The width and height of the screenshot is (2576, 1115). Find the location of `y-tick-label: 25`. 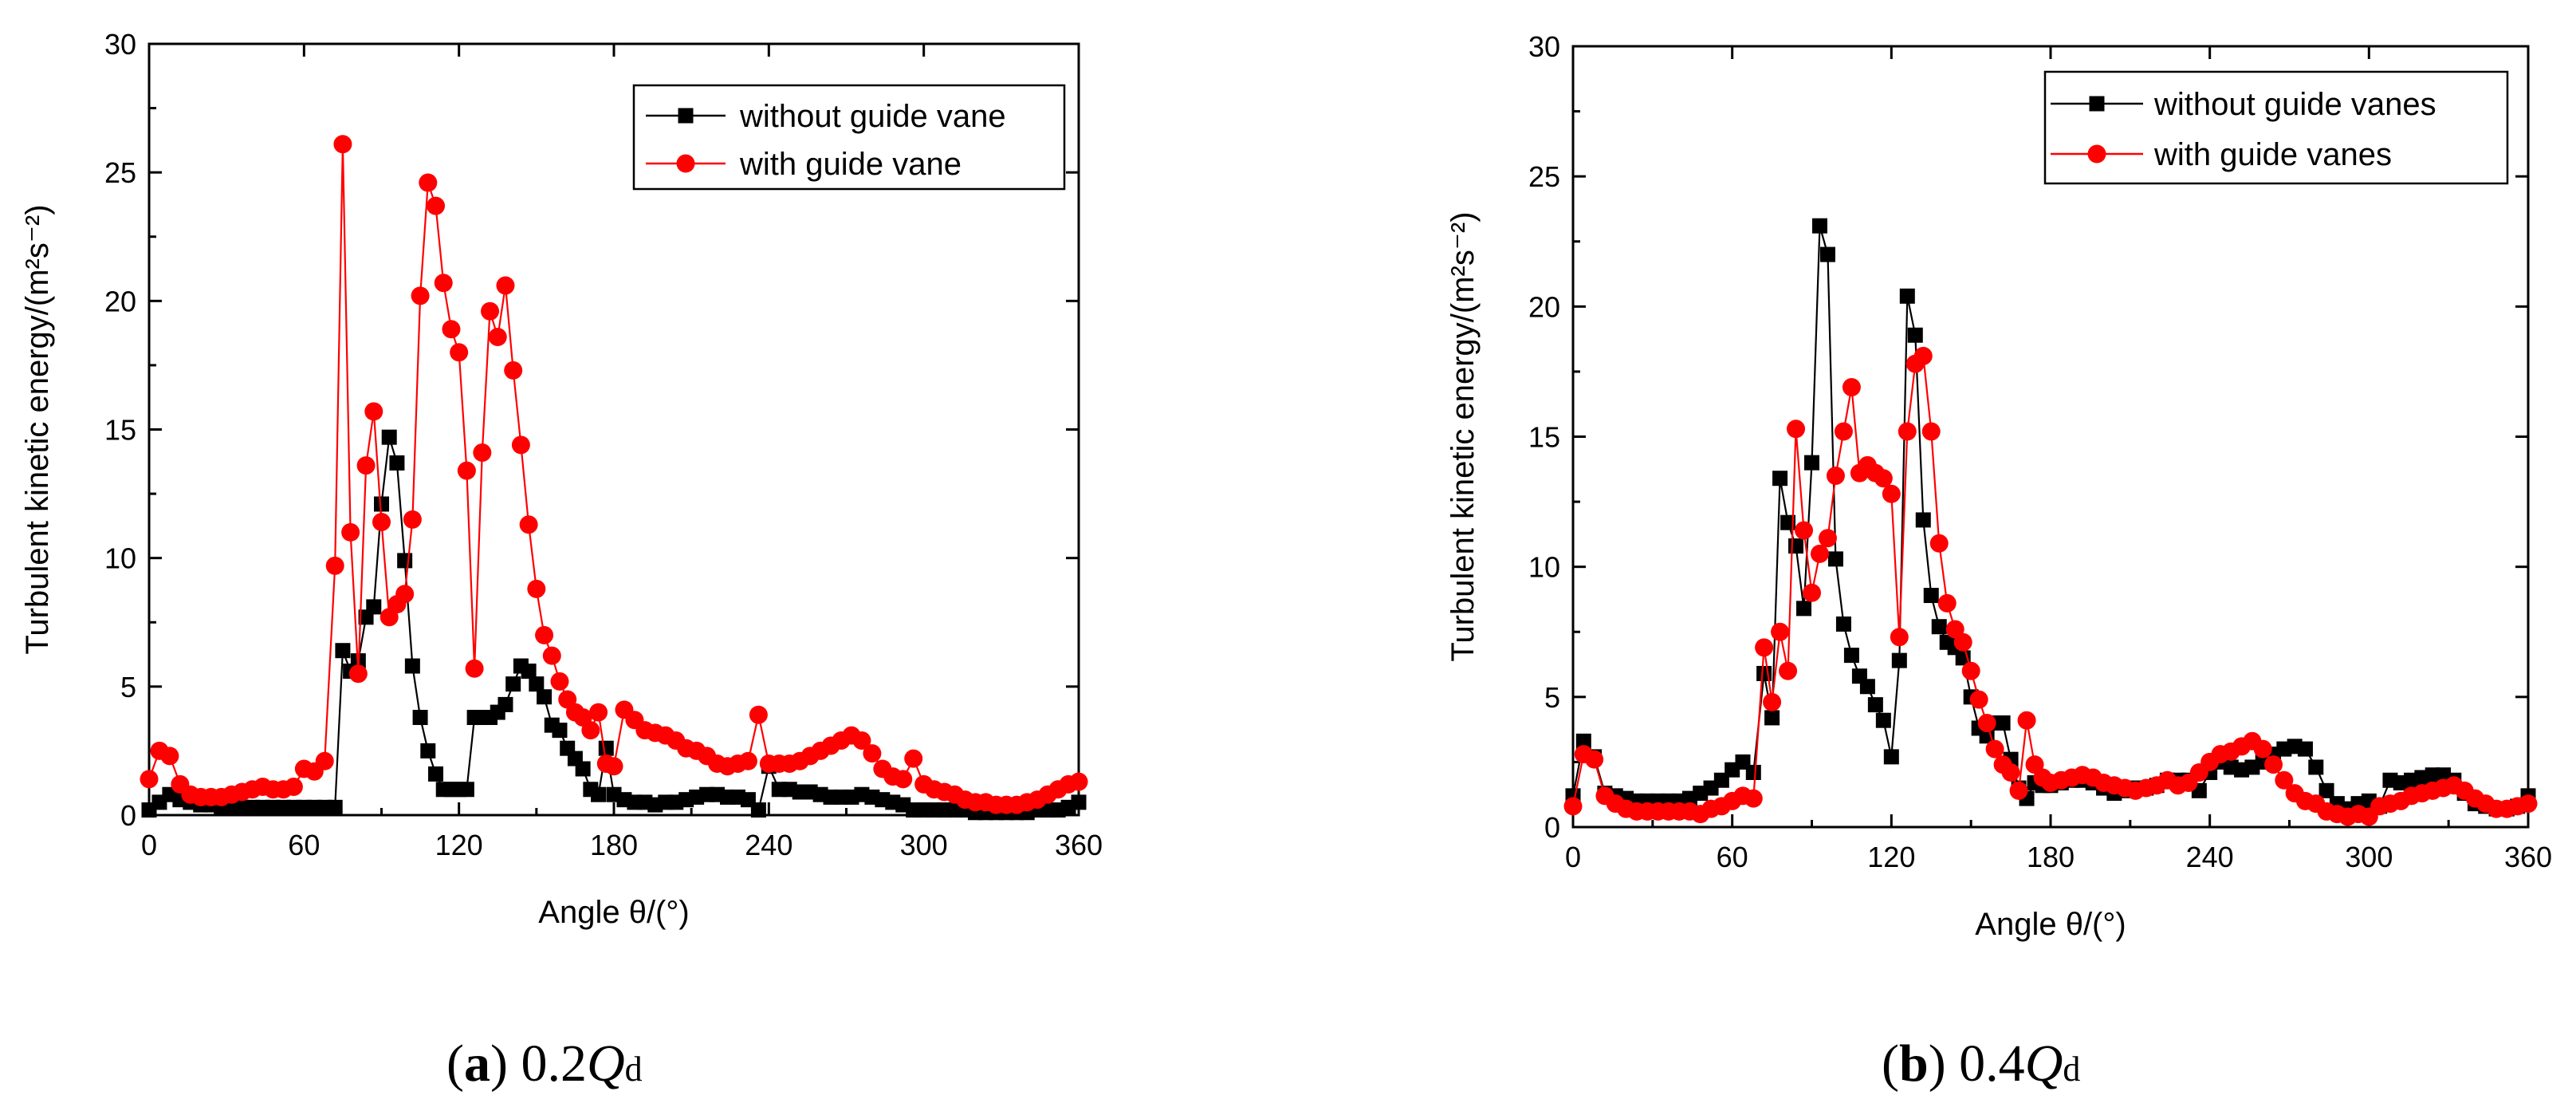

y-tick-label: 25 is located at coordinates (1544, 177).